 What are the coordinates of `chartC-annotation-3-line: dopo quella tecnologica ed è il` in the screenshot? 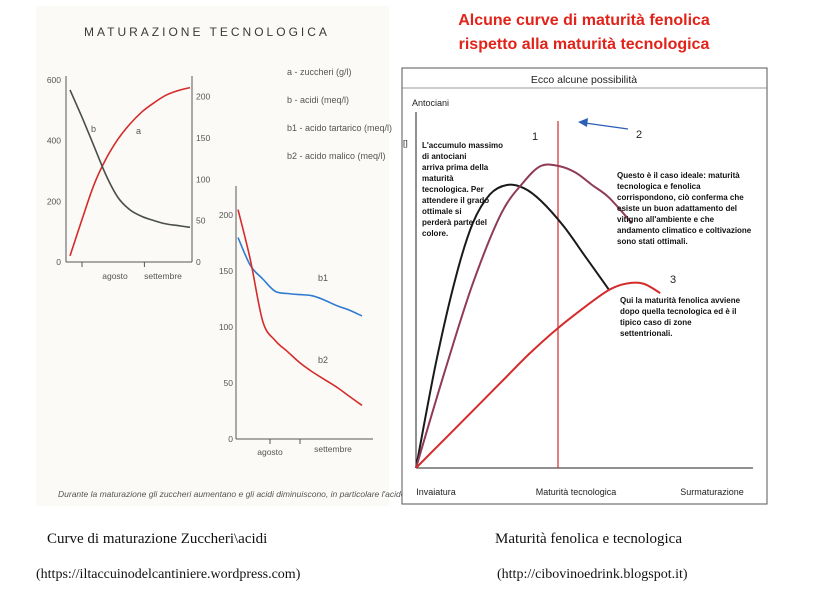 It's located at (678, 311).